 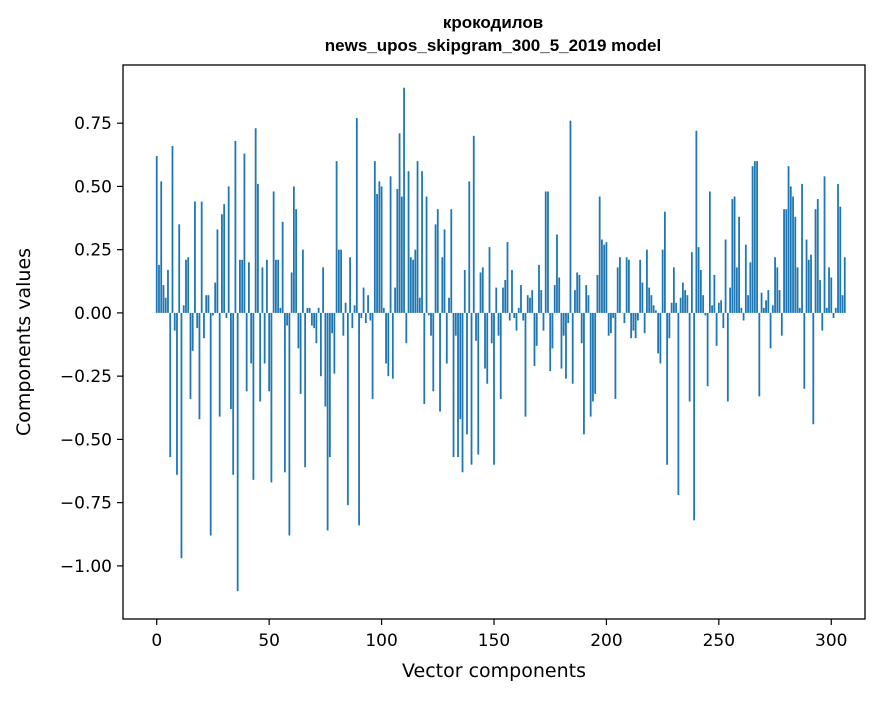 What do you see at coordinates (86, 377) in the screenshot?
I see `y-tick-label: −0.25` at bounding box center [86, 377].